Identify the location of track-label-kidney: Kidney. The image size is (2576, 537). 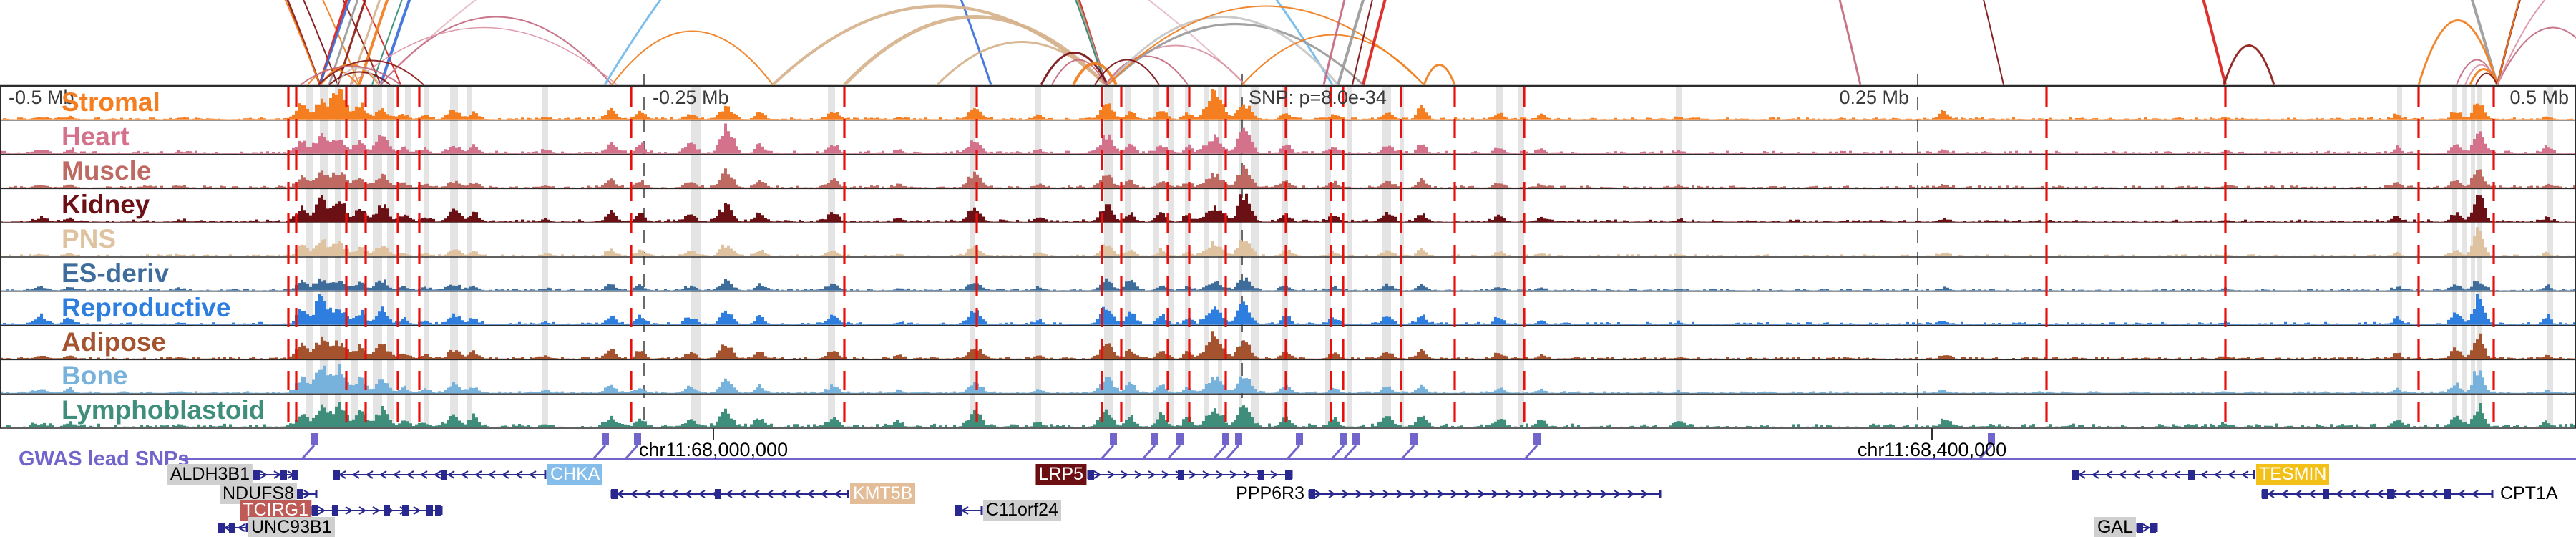
(106, 205).